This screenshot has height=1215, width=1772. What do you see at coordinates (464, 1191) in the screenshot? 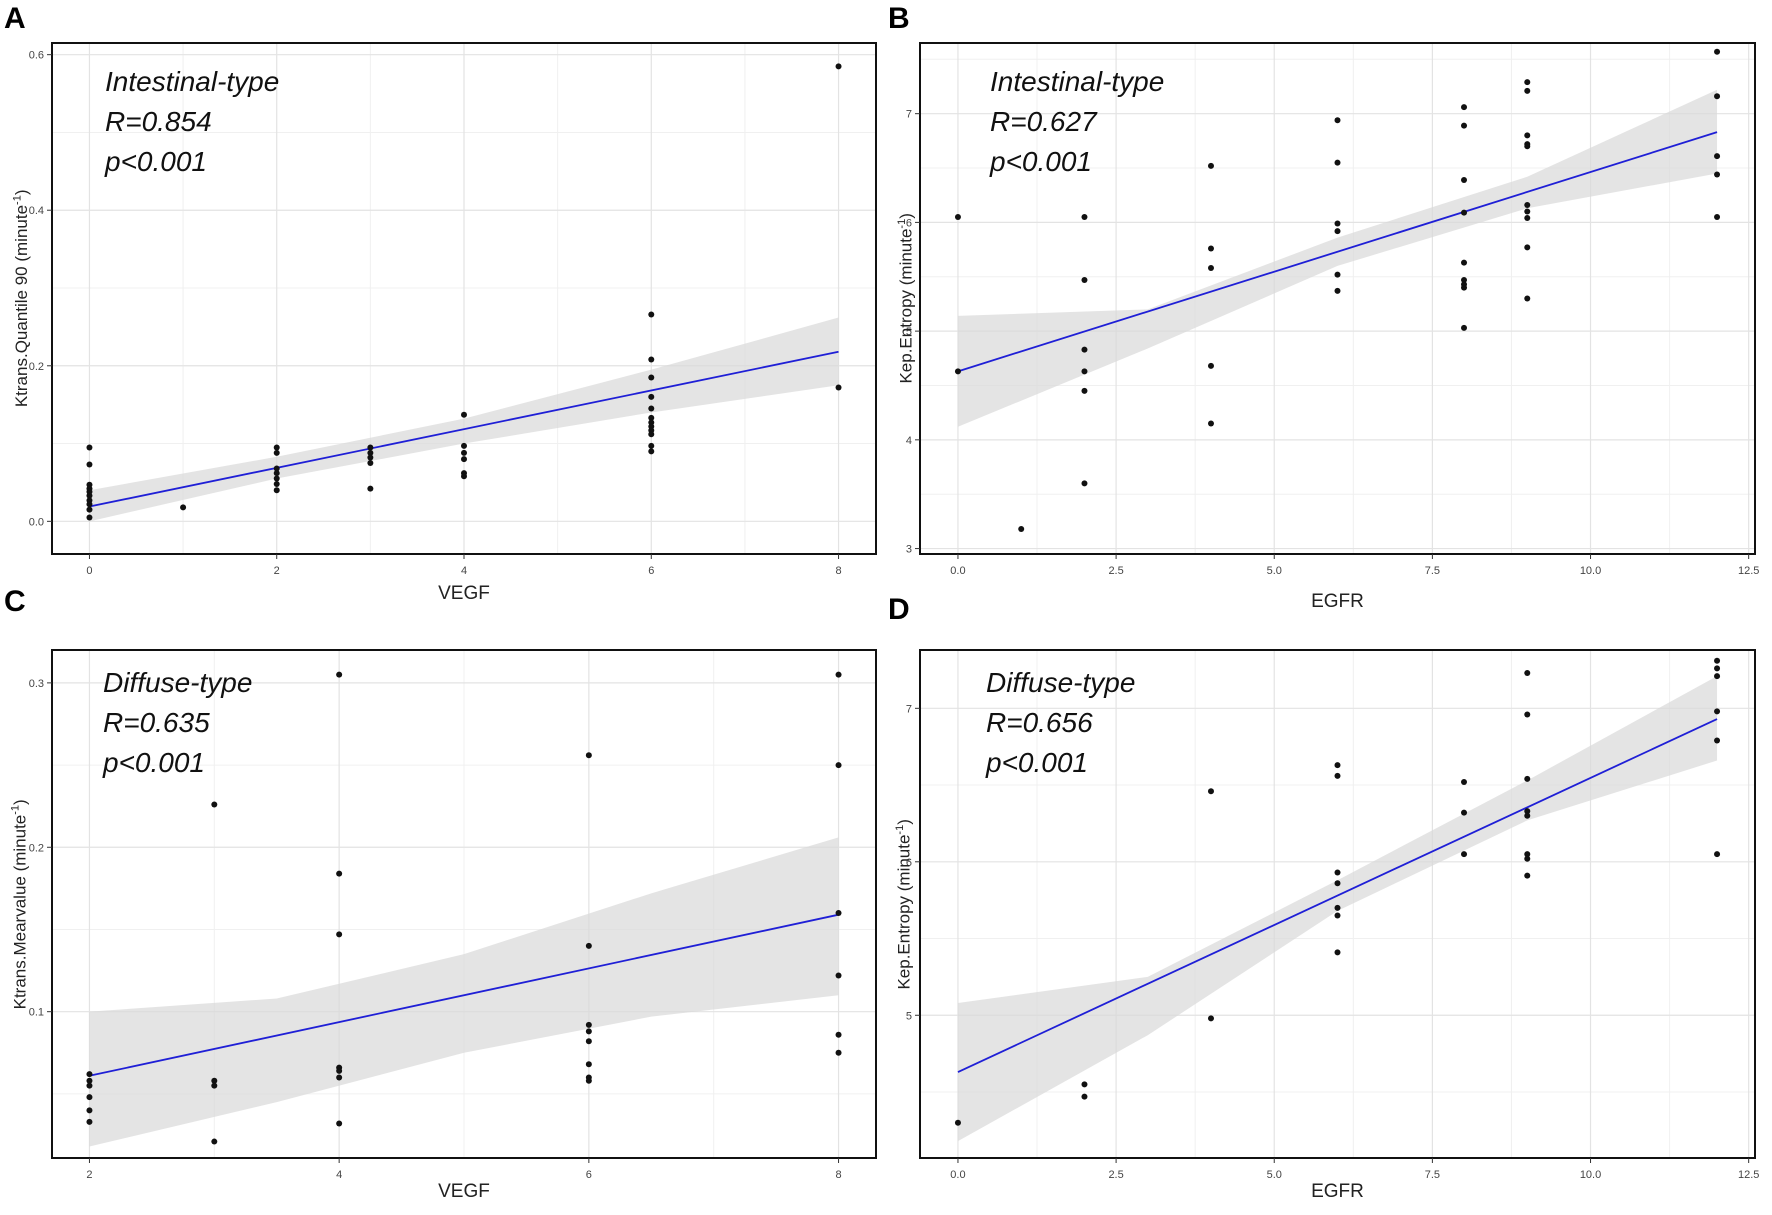
I see `x-axis-label: VEGF` at bounding box center [464, 1191].